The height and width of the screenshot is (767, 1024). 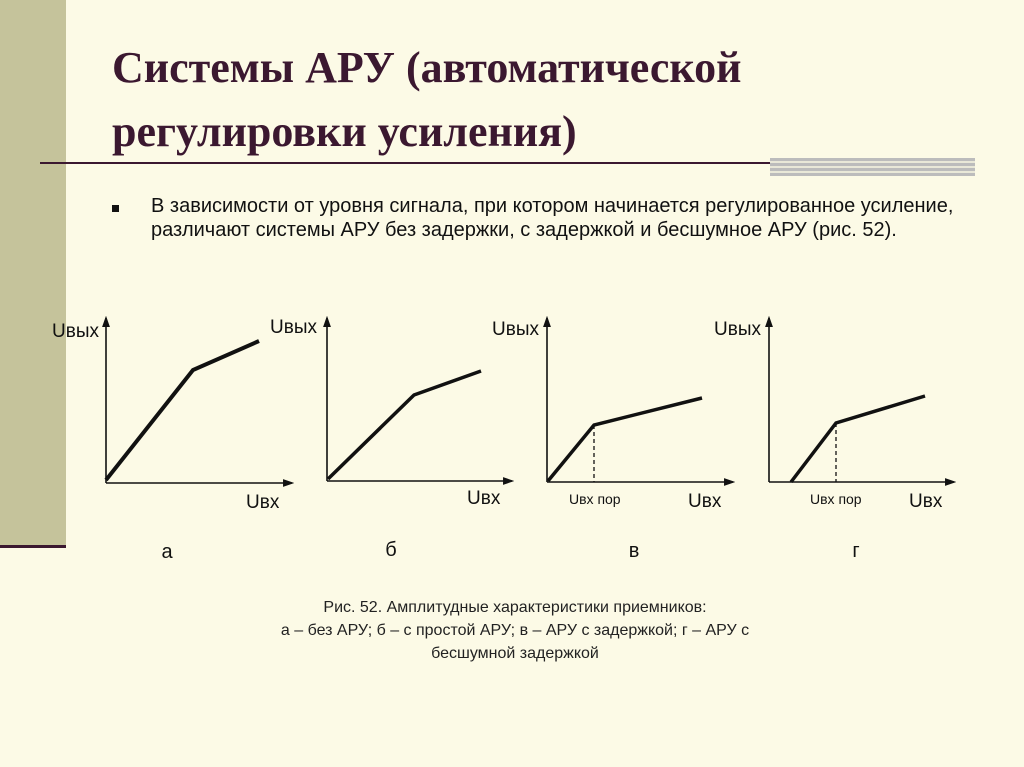 I want to click on panel-a-x-label: Uвх, so click(x=263, y=502).